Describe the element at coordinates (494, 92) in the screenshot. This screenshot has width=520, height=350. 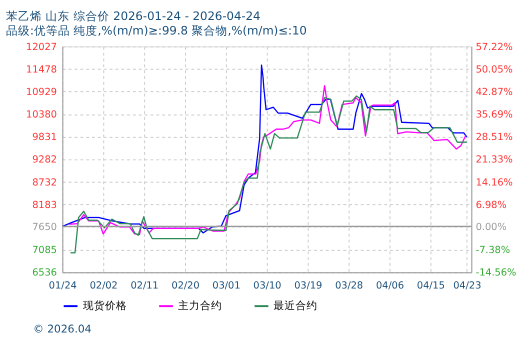
I see `y2-tick-label: 42.87%` at that location.